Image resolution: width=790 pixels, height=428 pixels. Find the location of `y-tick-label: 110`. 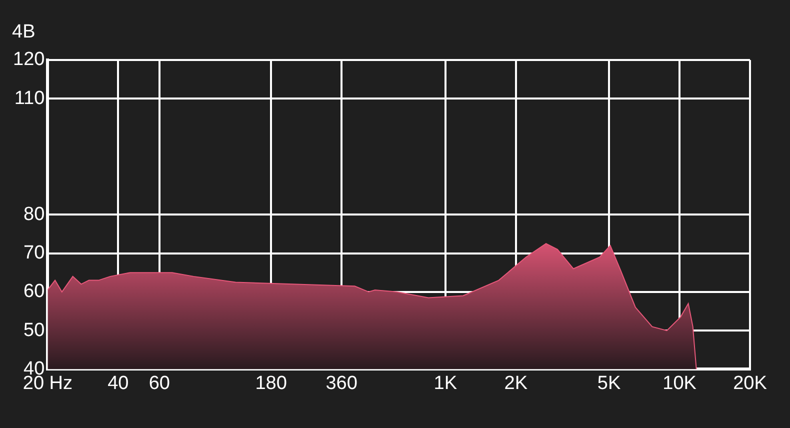

y-tick-label: 110 is located at coordinates (29, 98).